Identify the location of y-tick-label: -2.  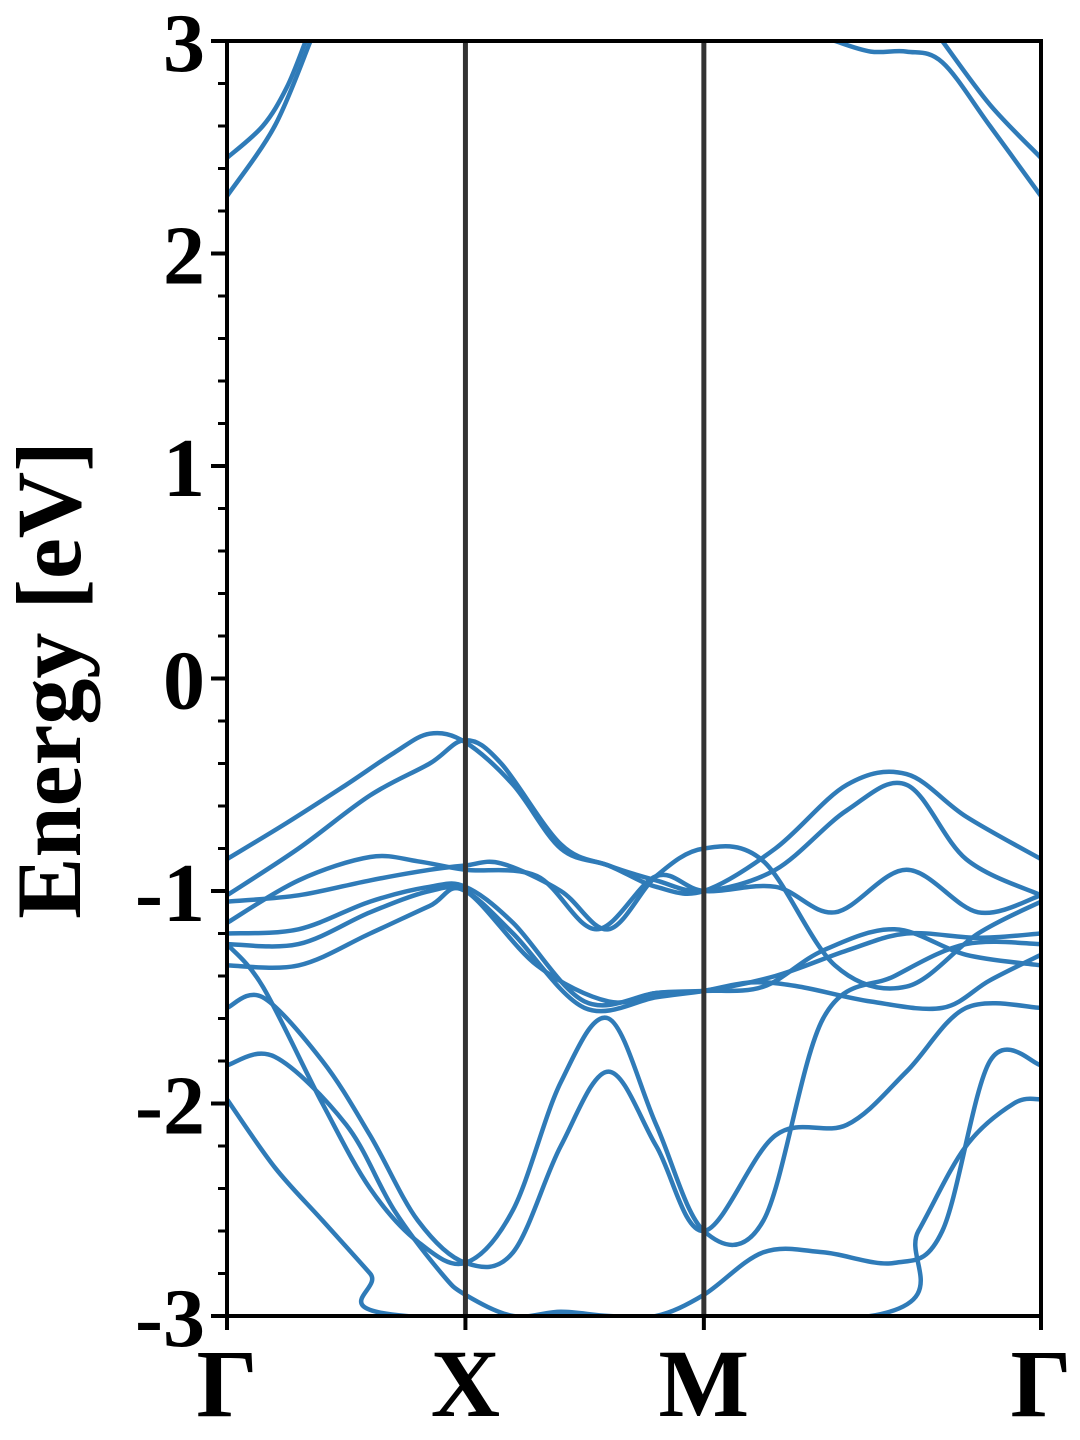
(170, 1106).